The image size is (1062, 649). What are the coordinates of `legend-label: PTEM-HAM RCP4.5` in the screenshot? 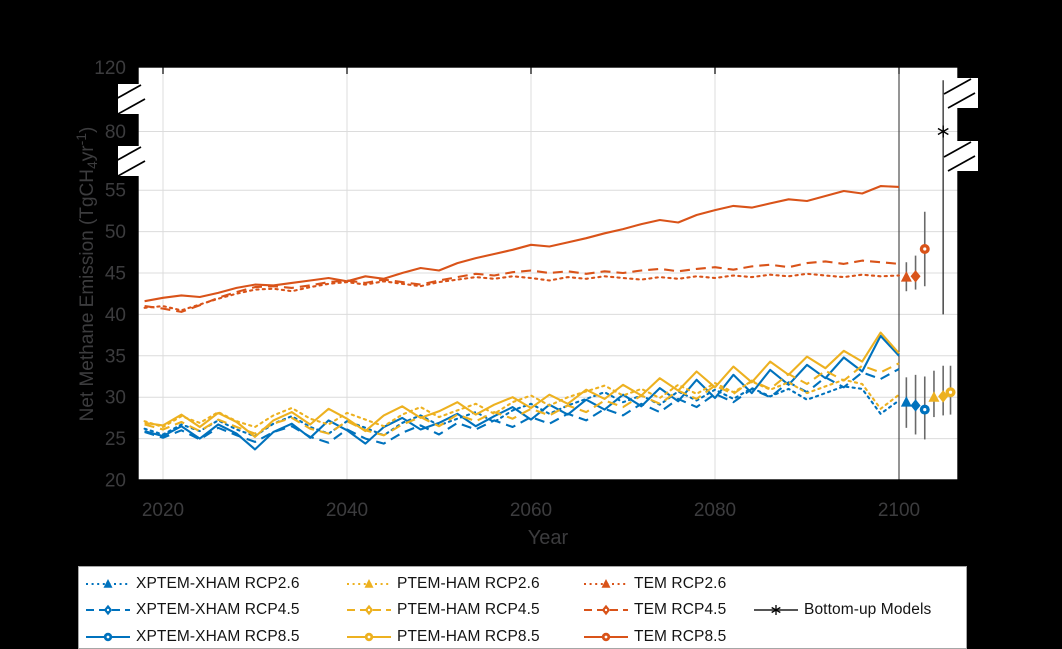 It's located at (468, 609).